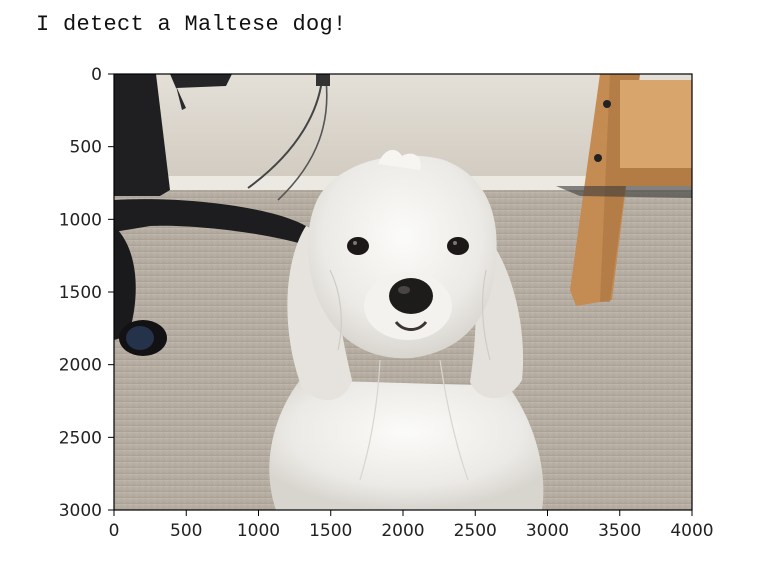 The image size is (758, 568). I want to click on dog-nose, so click(411, 296).